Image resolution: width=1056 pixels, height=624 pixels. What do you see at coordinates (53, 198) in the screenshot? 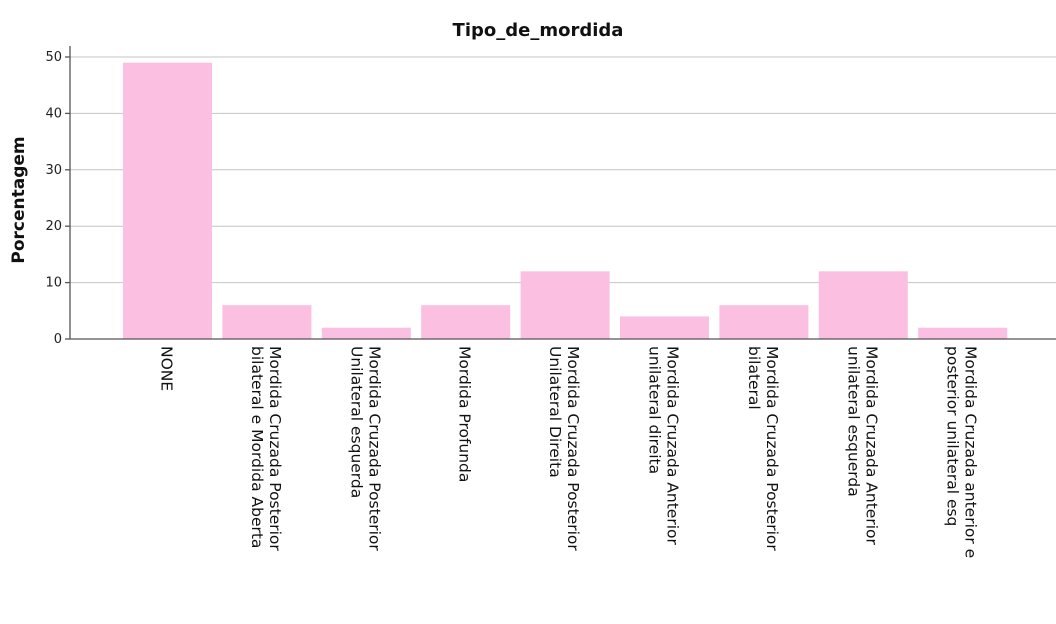
I see `y-tick-labels: 0 10 20 30 40 50` at bounding box center [53, 198].